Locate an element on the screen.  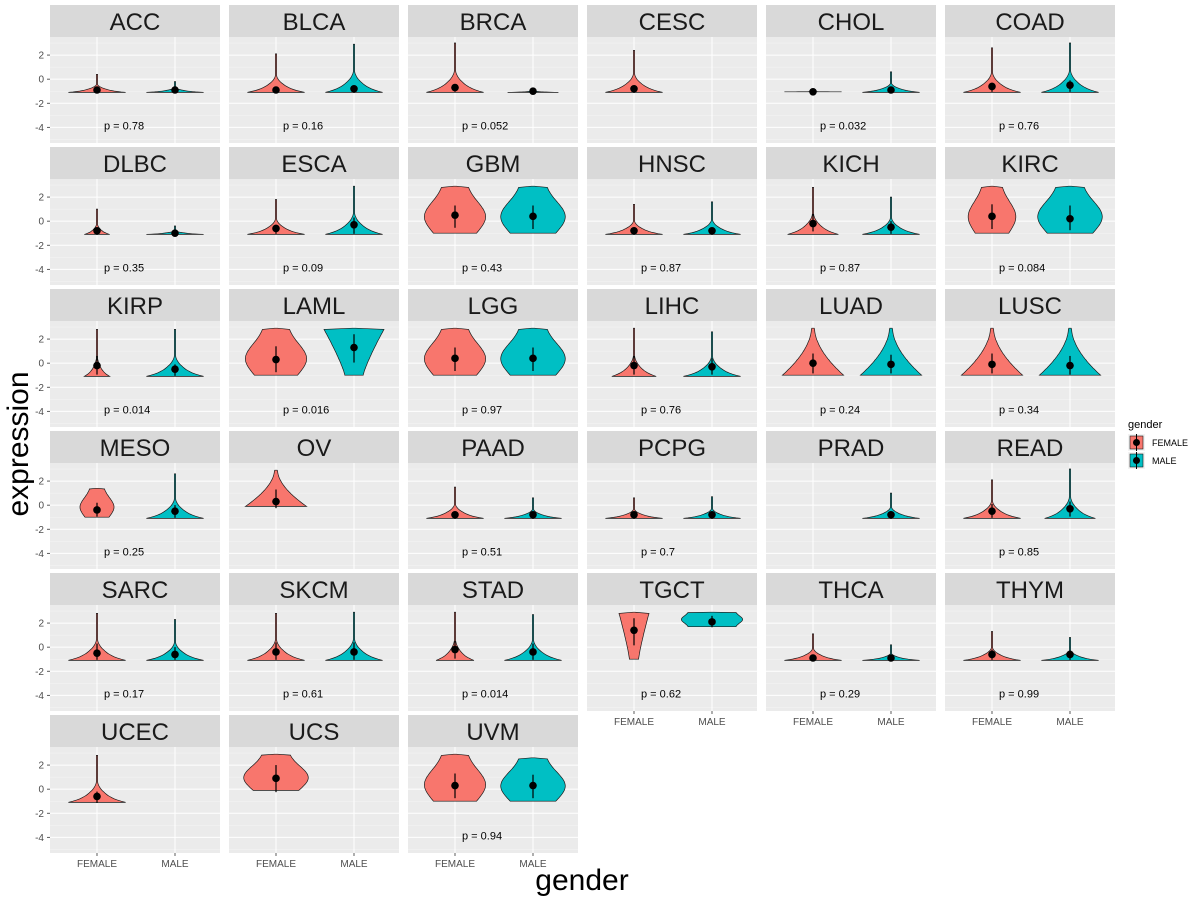
p-value-label: p = 0.24 is located at coordinates (840, 411).